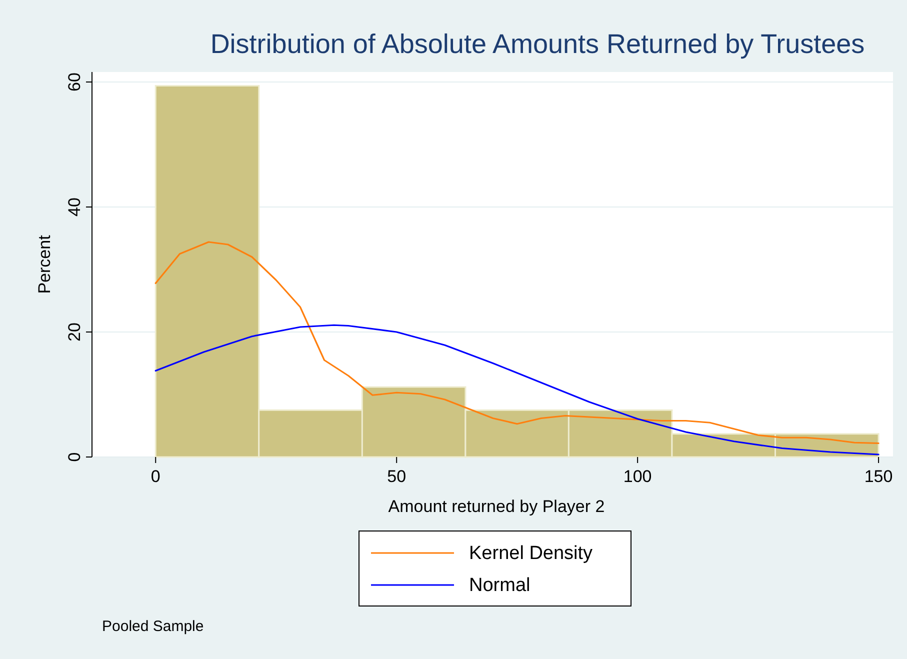 The width and height of the screenshot is (907, 659). I want to click on y-tick-label: 40, so click(74, 207).